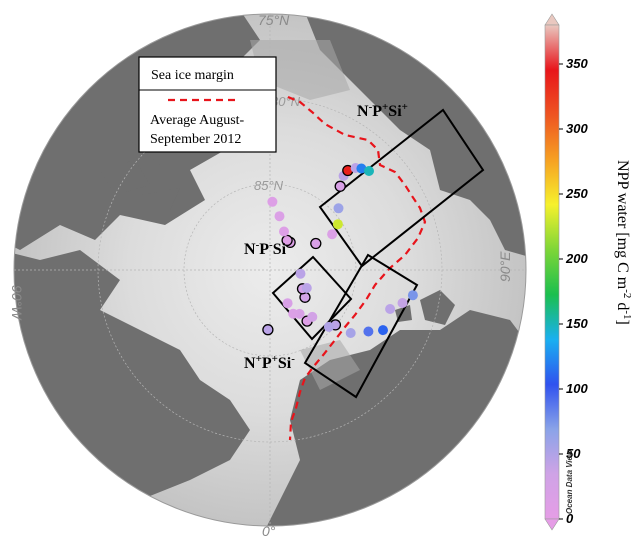 Image resolution: width=639 pixels, height=537 pixels. What do you see at coordinates (505, 266) in the screenshot?
I see `lon-label-90e: 90°E` at bounding box center [505, 266].